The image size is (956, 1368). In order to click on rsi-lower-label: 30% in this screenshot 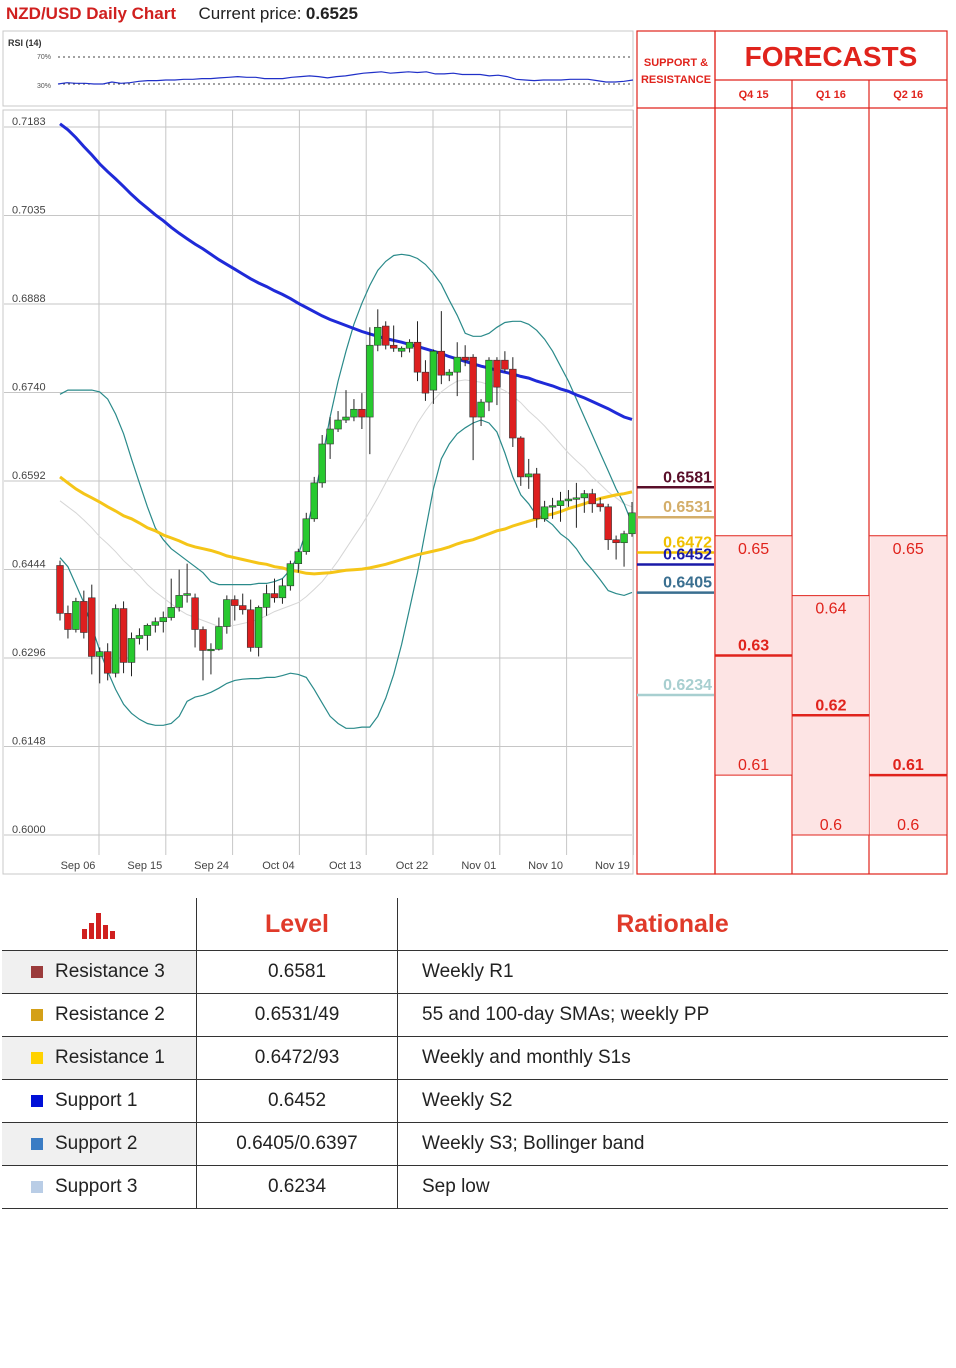, I will do `click(44, 86)`.